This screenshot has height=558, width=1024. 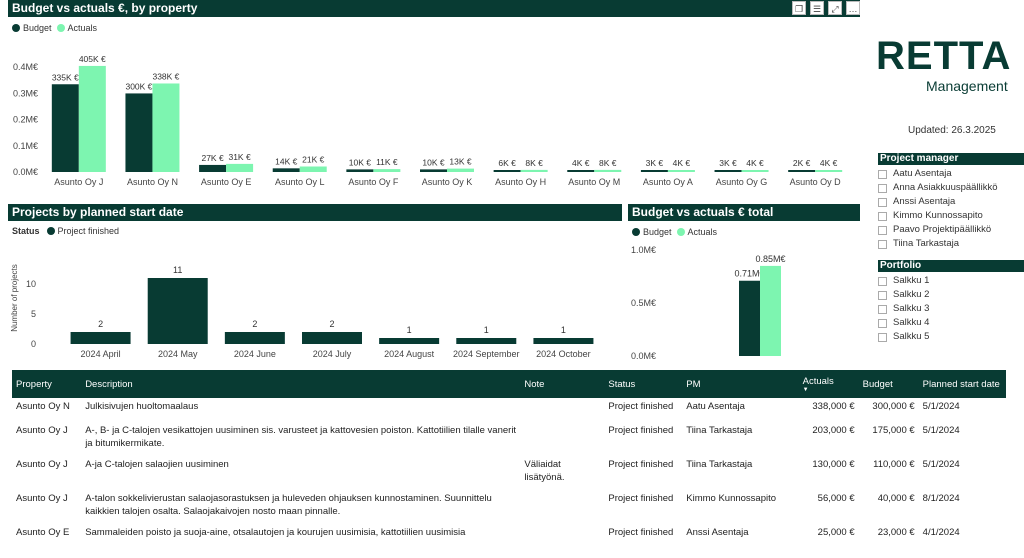 What do you see at coordinates (833, 430) in the screenshot?
I see `table-cell: 203,000 €` at bounding box center [833, 430].